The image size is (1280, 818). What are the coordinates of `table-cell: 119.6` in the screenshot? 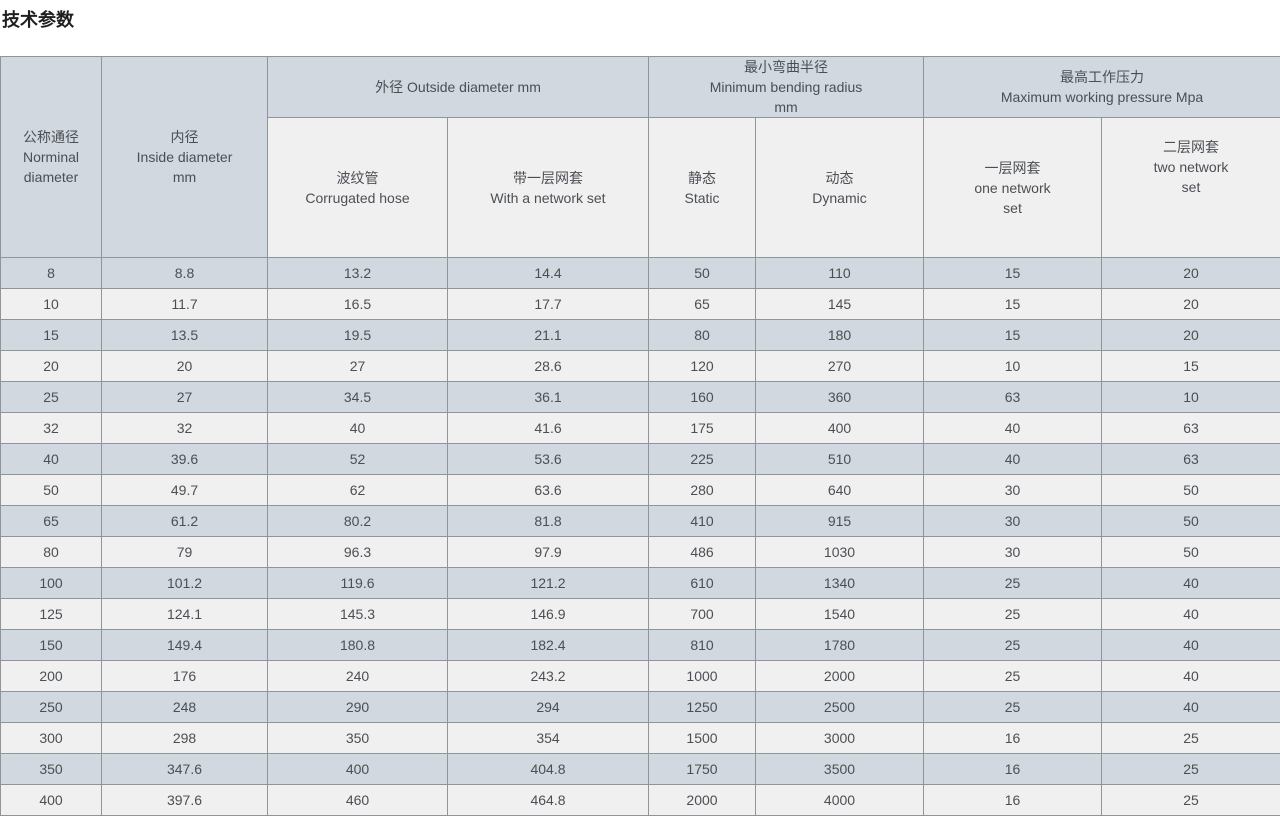 It's located at (357, 583).